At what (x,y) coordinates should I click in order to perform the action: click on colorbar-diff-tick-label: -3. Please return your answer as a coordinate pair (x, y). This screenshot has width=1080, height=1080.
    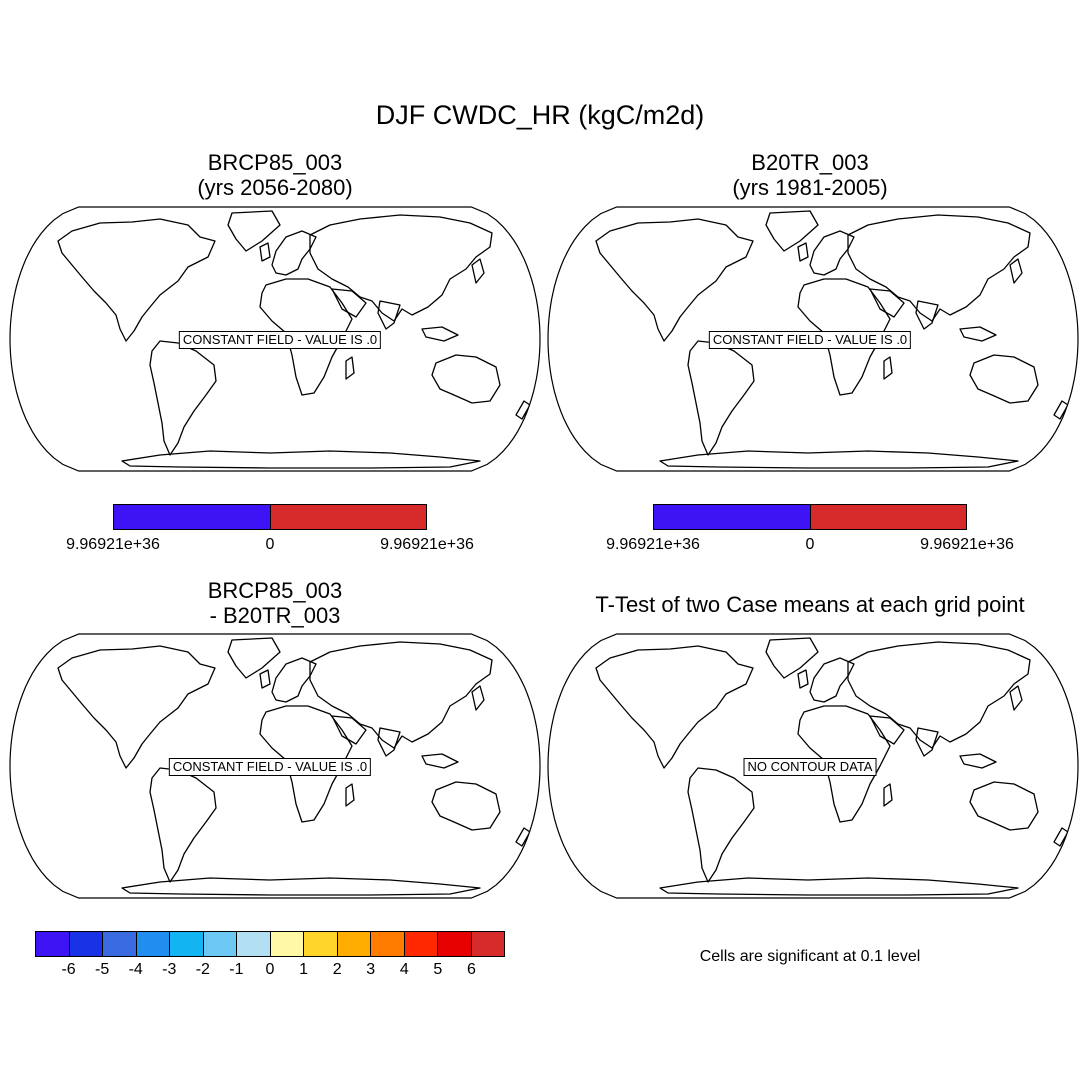
    Looking at the image, I should click on (169, 969).